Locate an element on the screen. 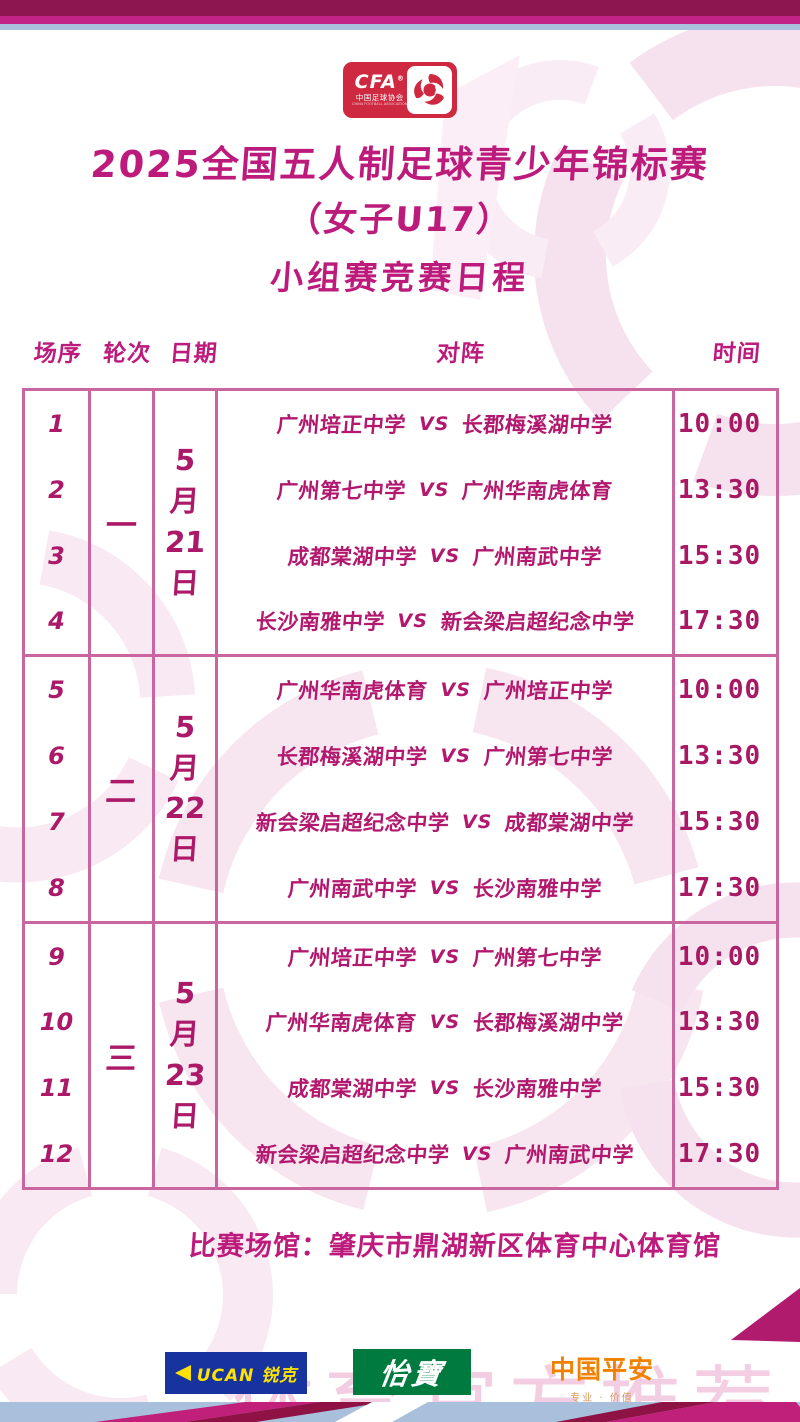  round-1-date: 5 月 21 日 is located at coordinates (186, 523).